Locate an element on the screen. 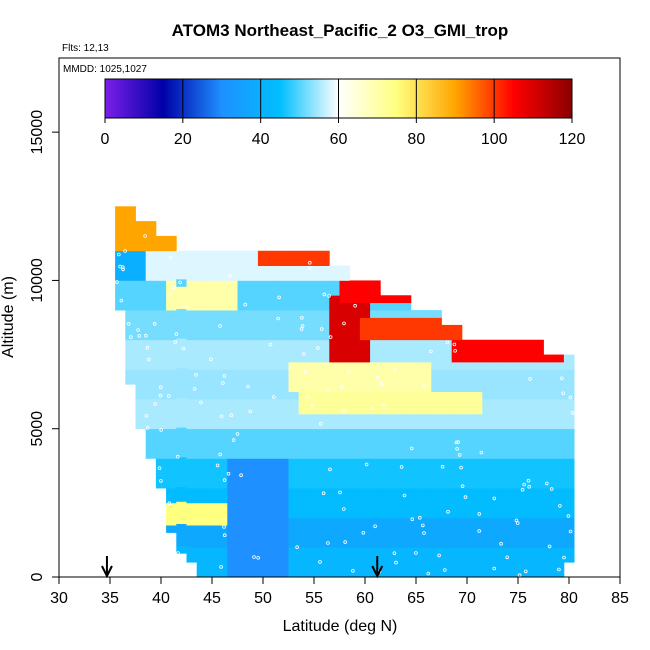 The image size is (650, 650). chart-title: ATOM3 Northeast_Pacific_2 O3_GMI_trop is located at coordinates (340, 30).